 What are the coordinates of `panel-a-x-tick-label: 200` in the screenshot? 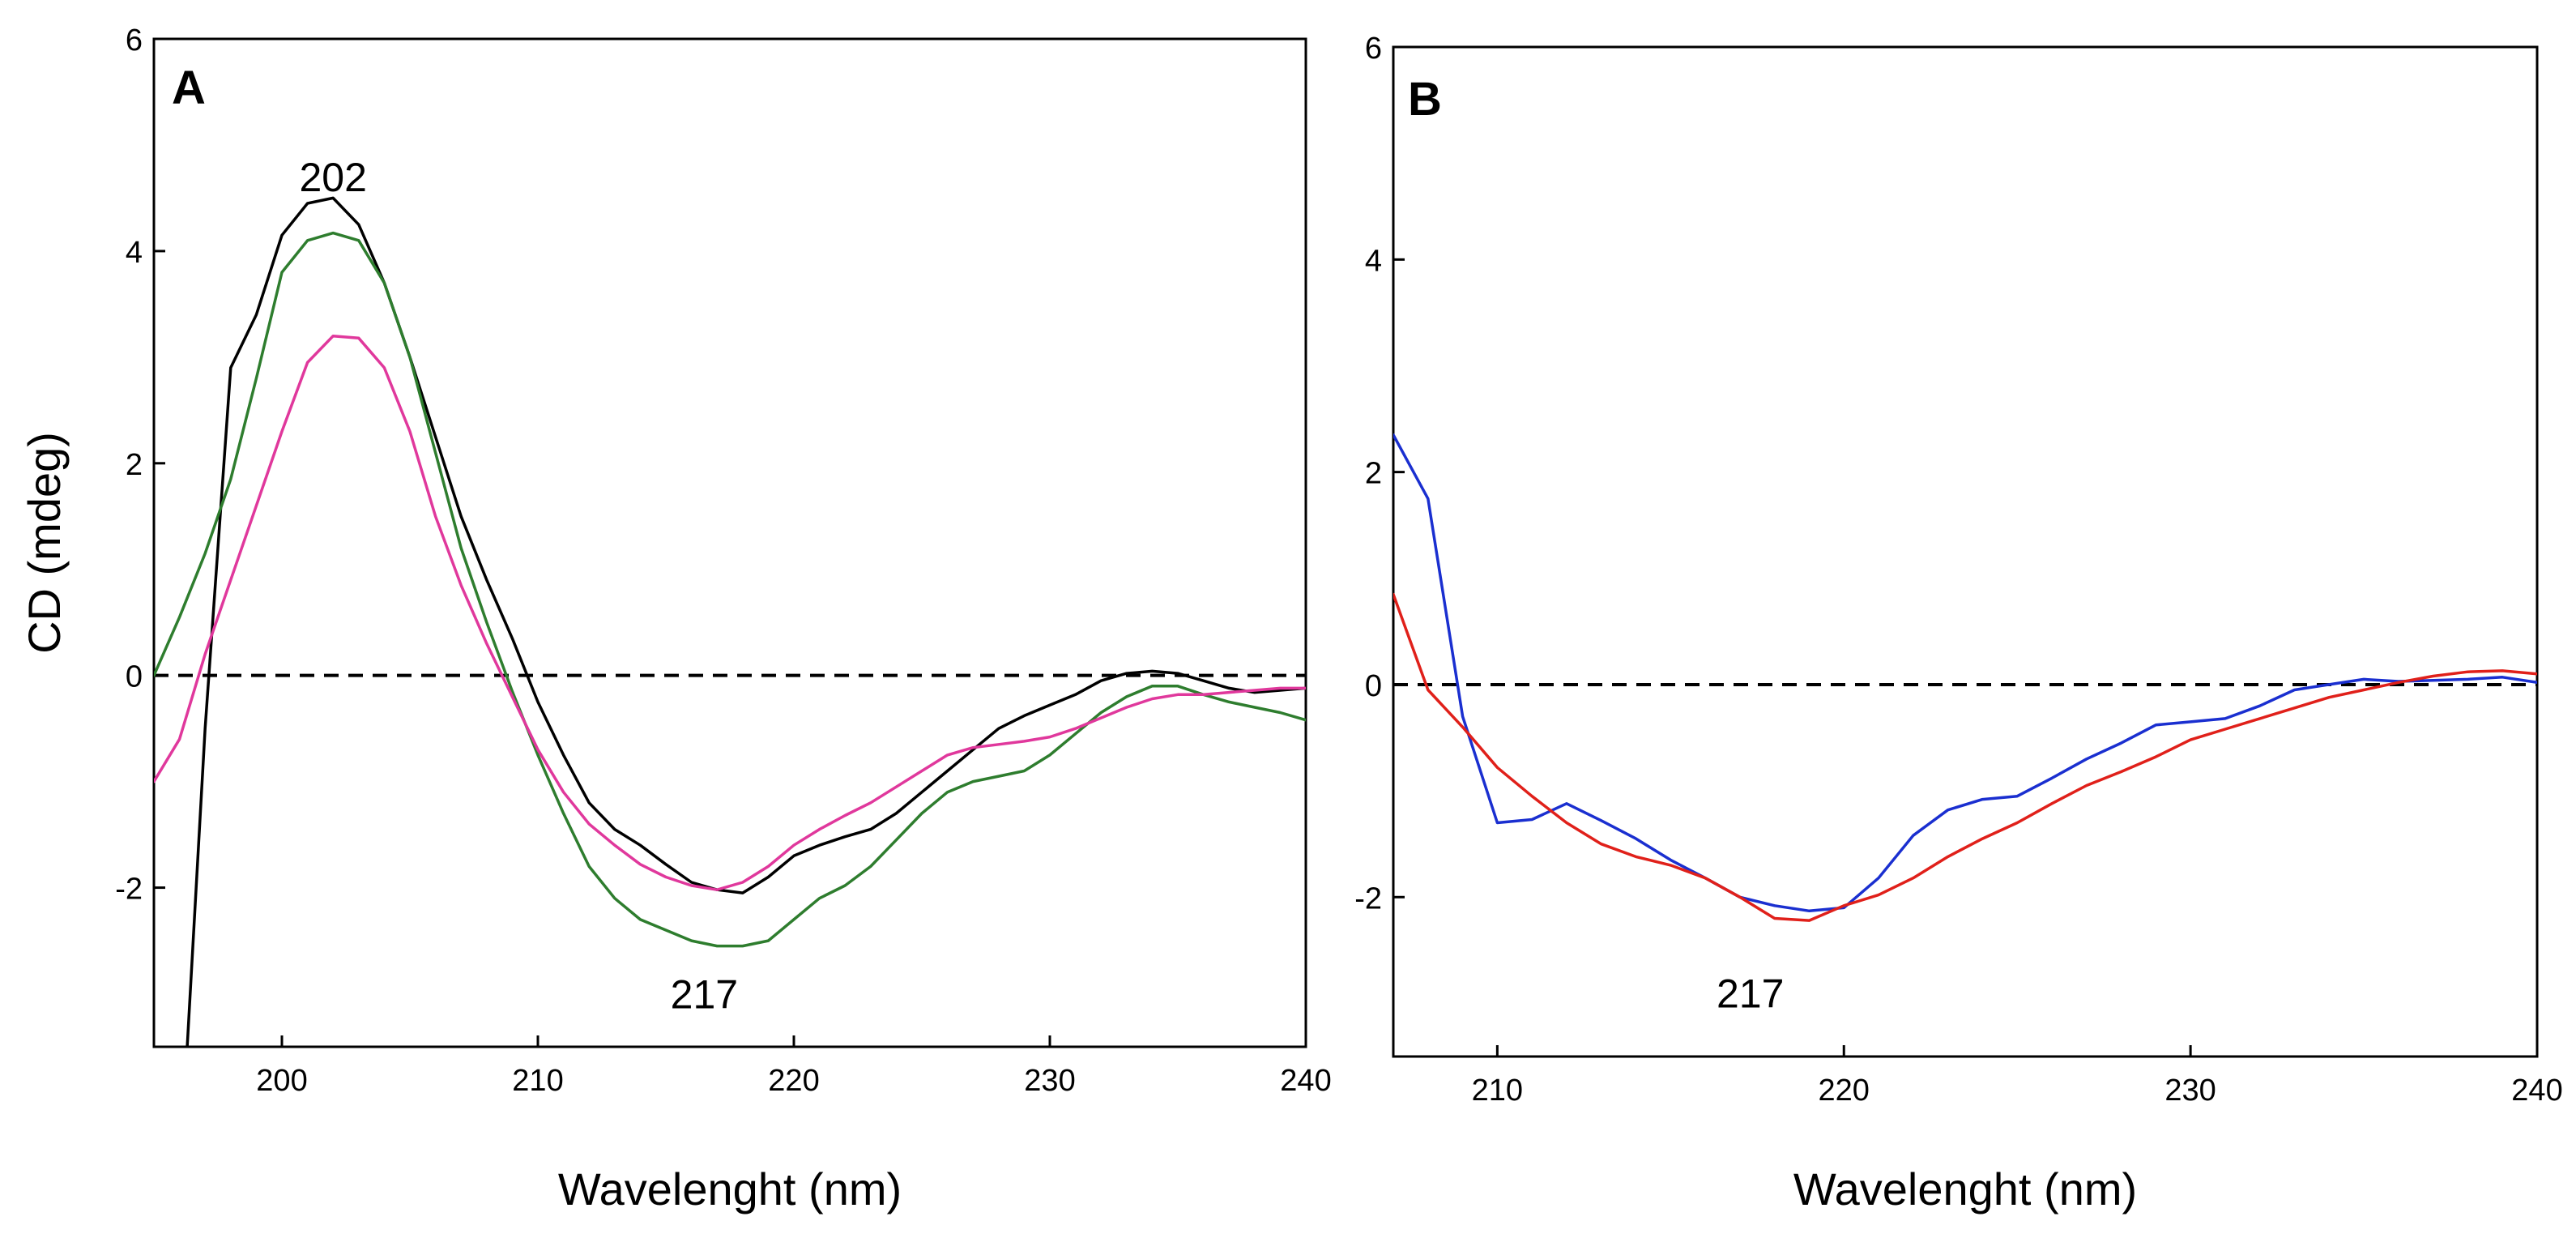 It's located at (281, 1081).